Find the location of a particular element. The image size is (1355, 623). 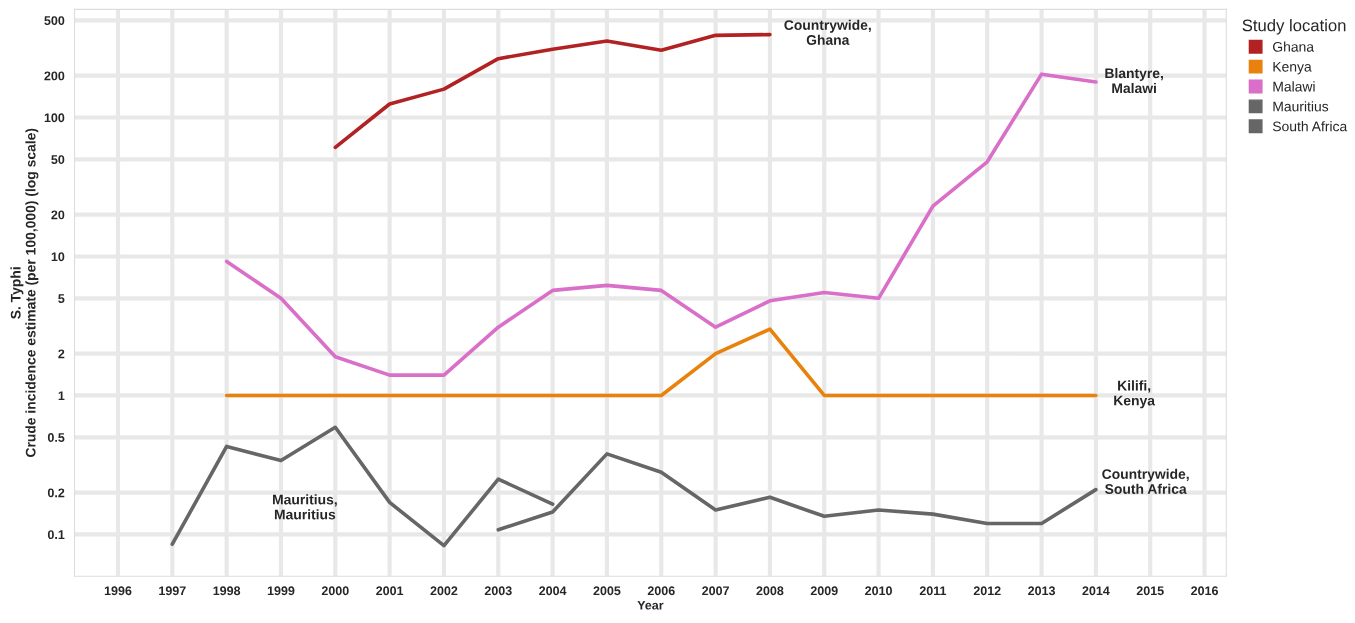

legend-label: Ghana is located at coordinates (1294, 46).